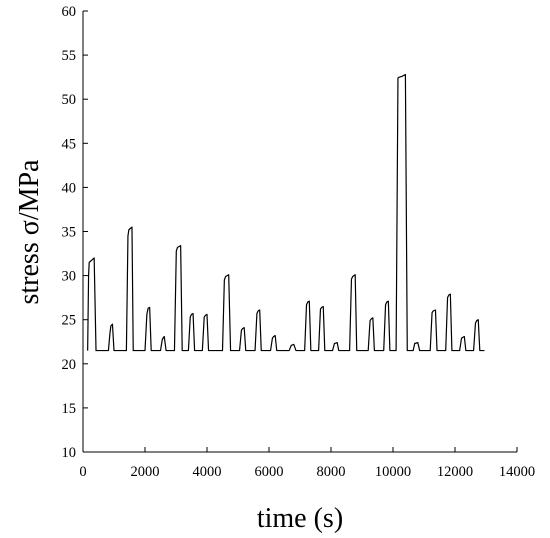  What do you see at coordinates (69, 365) in the screenshot?
I see `y-tick-label: 20` at bounding box center [69, 365].